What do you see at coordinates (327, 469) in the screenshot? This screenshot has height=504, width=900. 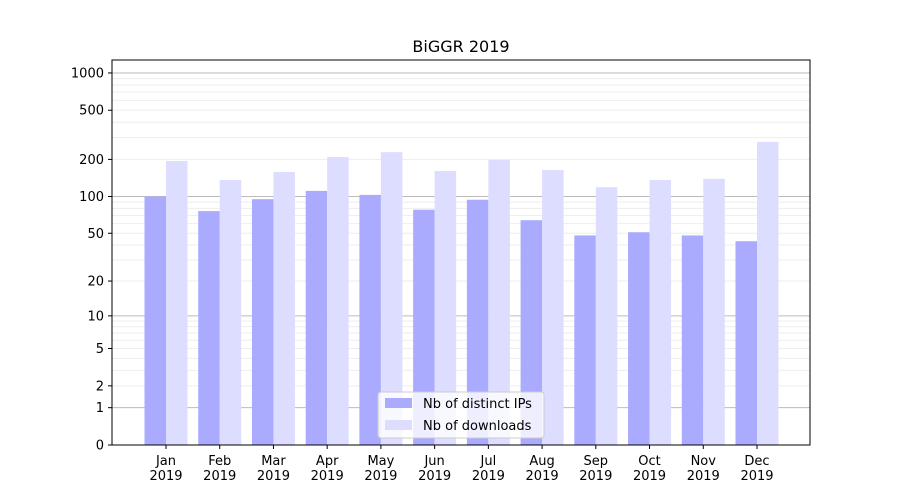 I see `x-tick-label: Apr 2019` at bounding box center [327, 469].